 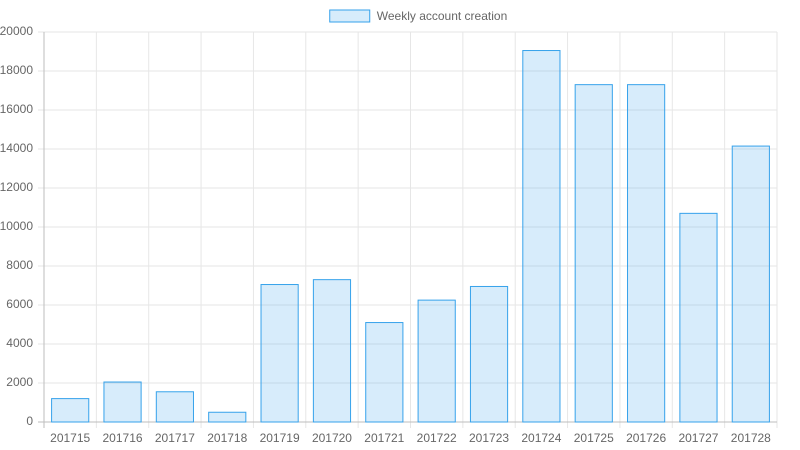 What do you see at coordinates (280, 438) in the screenshot?
I see `x-tick-label: 201719` at bounding box center [280, 438].